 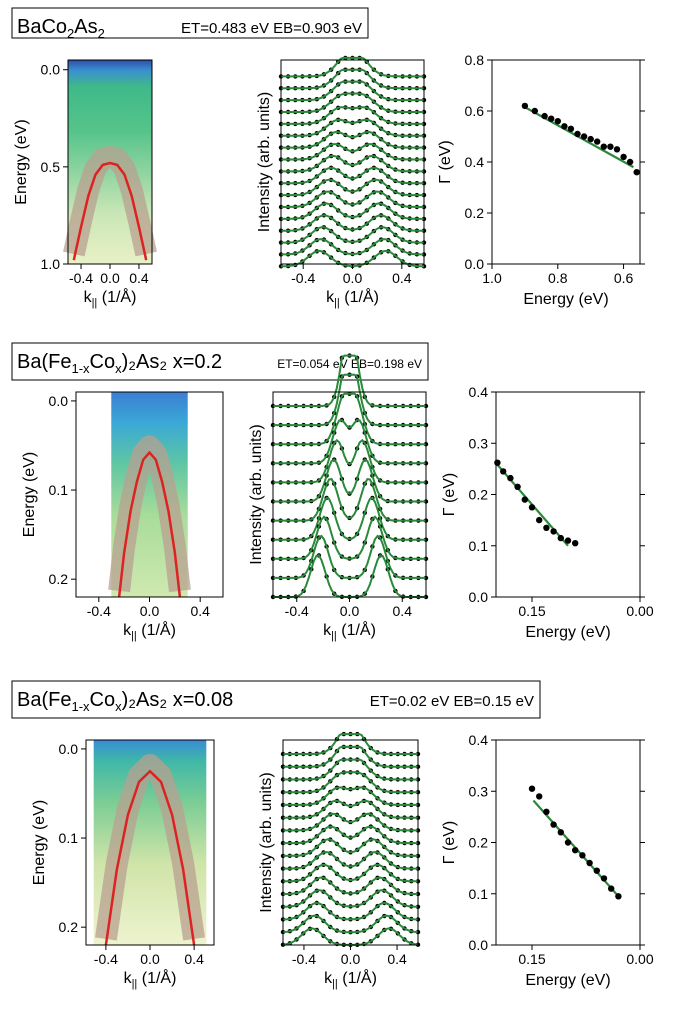 I want to click on sample-title: Ba(Fe1-xCox)₂As₂ x=0.2, so click(x=119, y=363).